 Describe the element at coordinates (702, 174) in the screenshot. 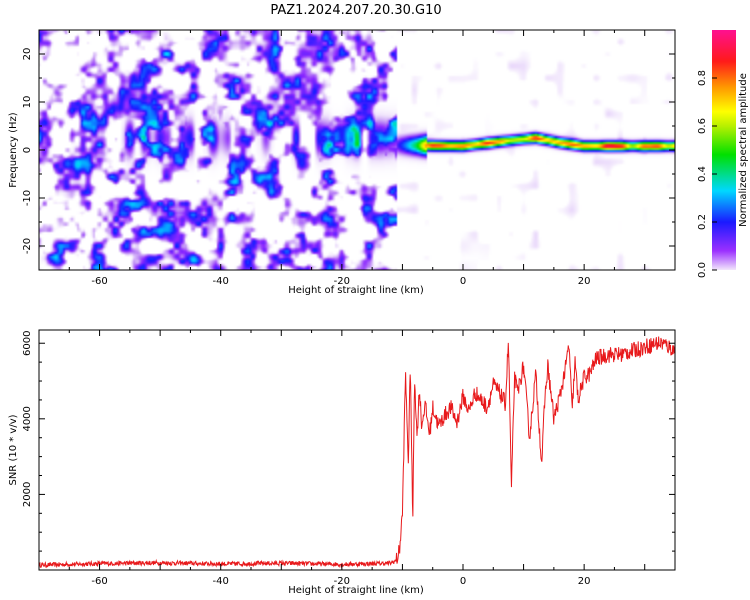

I see `colorbar-tick-label: 0.4` at that location.